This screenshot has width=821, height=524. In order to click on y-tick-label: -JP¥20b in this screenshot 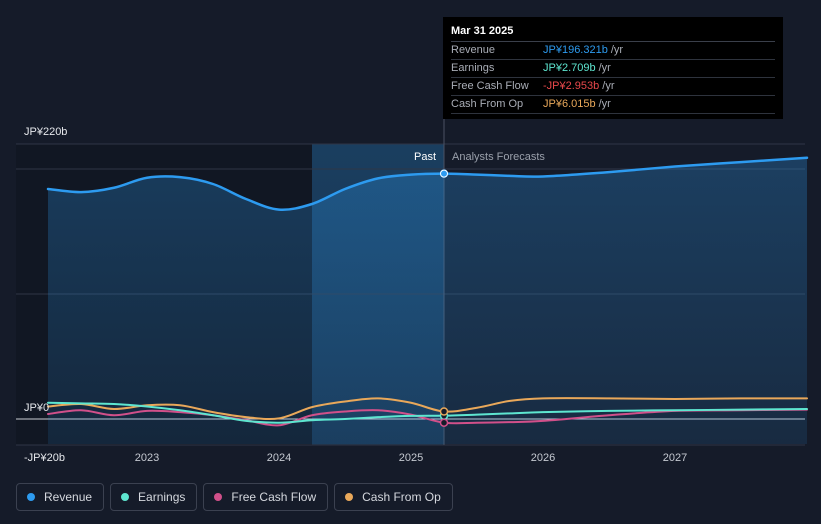, I will do `click(44, 458)`.